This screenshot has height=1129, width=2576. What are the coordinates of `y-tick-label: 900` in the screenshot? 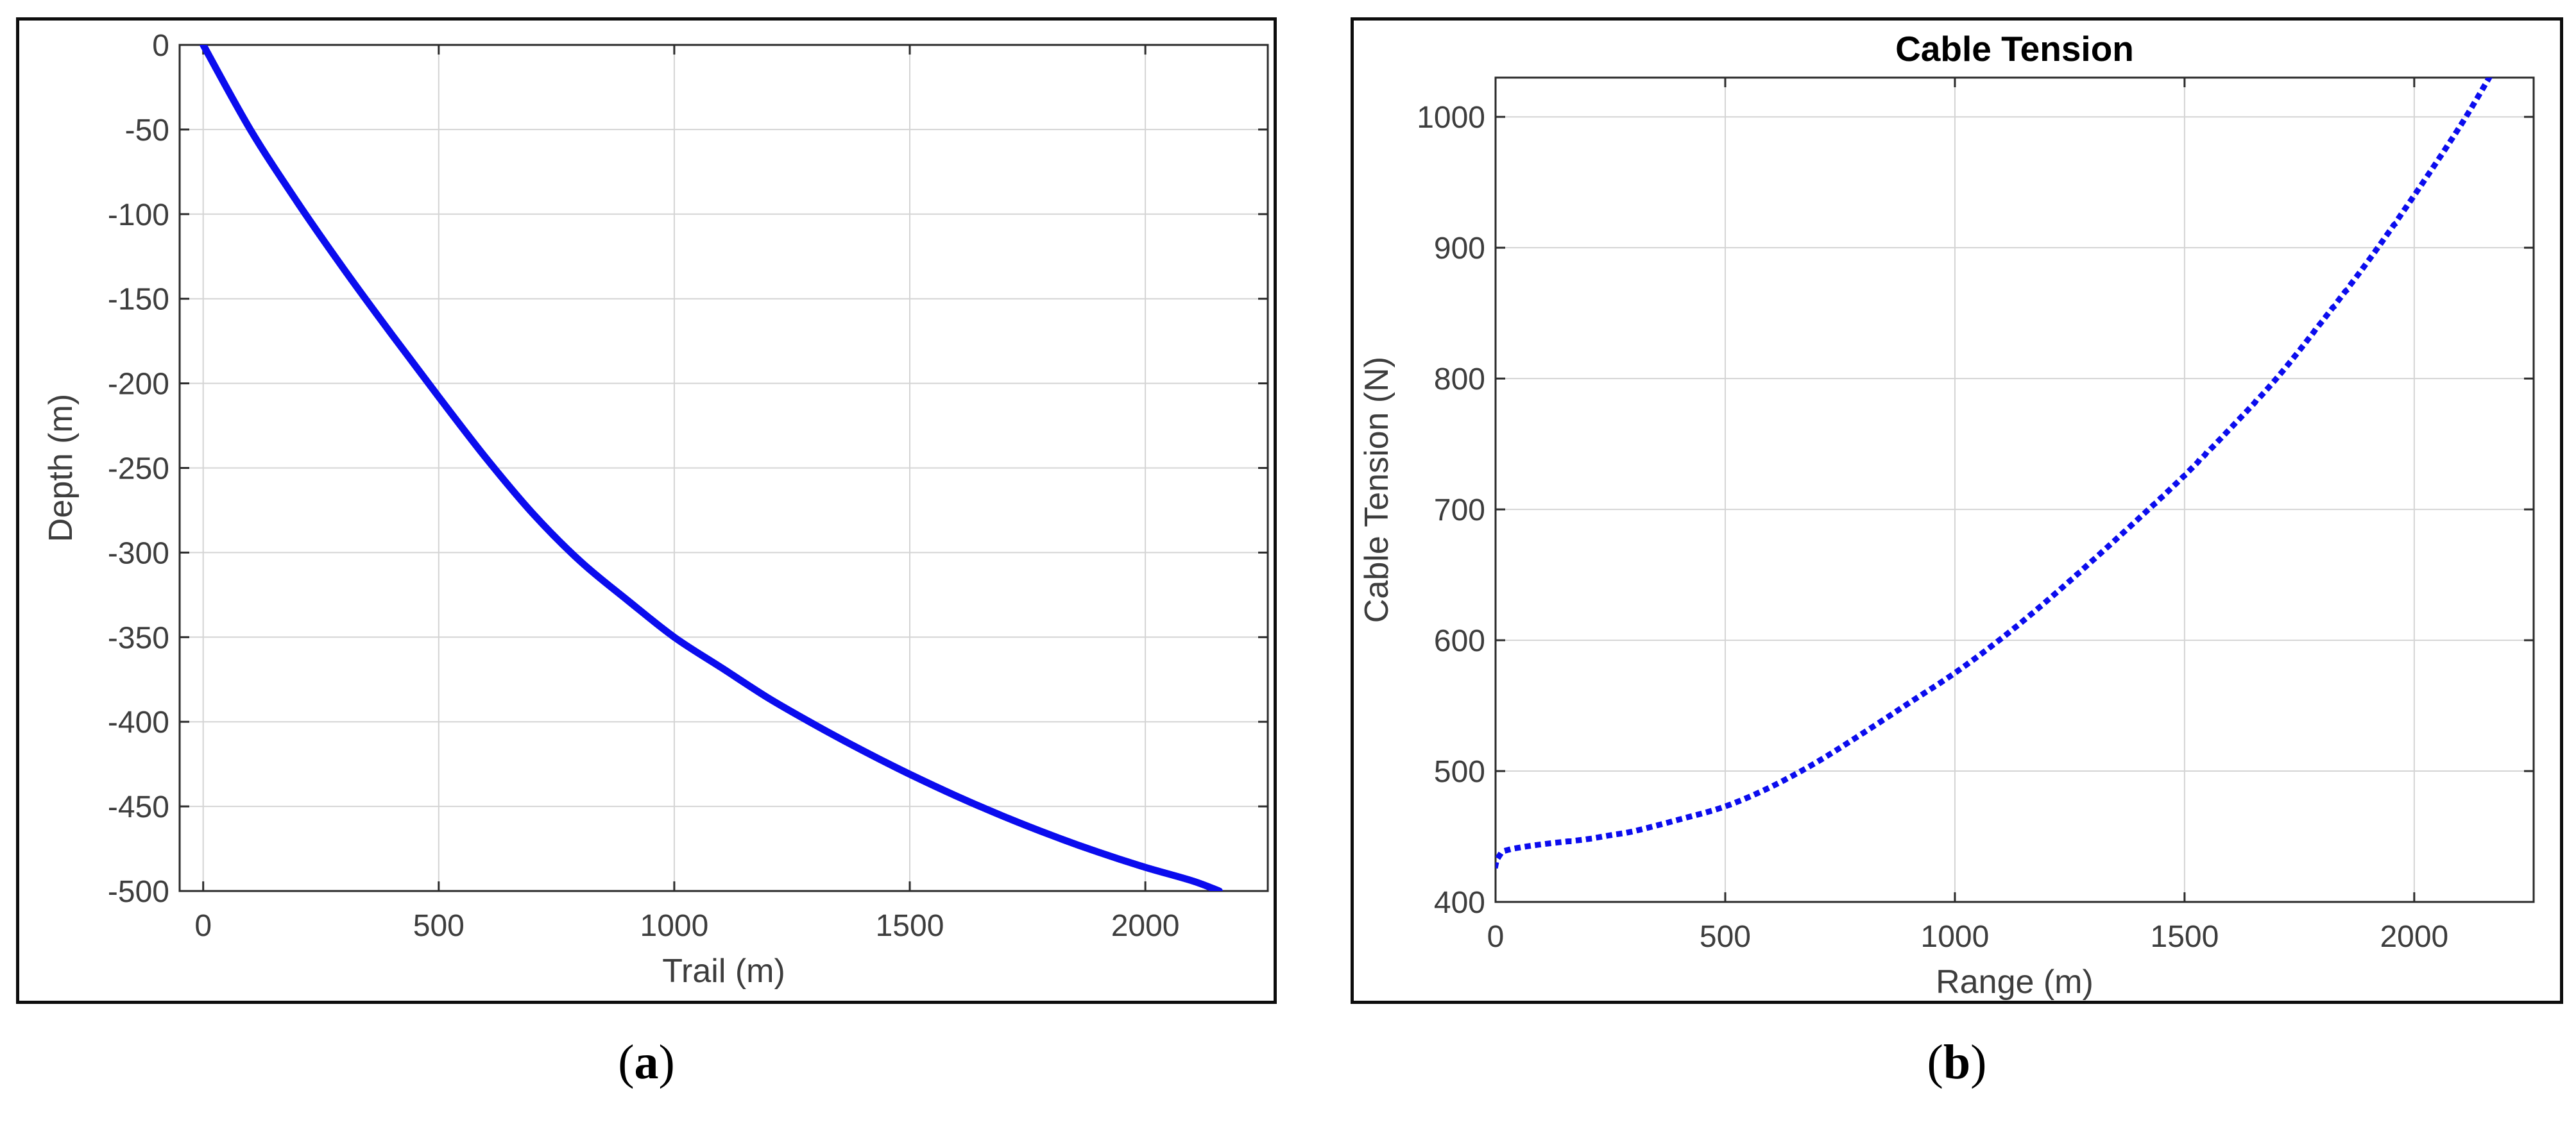 It's located at (1459, 249).